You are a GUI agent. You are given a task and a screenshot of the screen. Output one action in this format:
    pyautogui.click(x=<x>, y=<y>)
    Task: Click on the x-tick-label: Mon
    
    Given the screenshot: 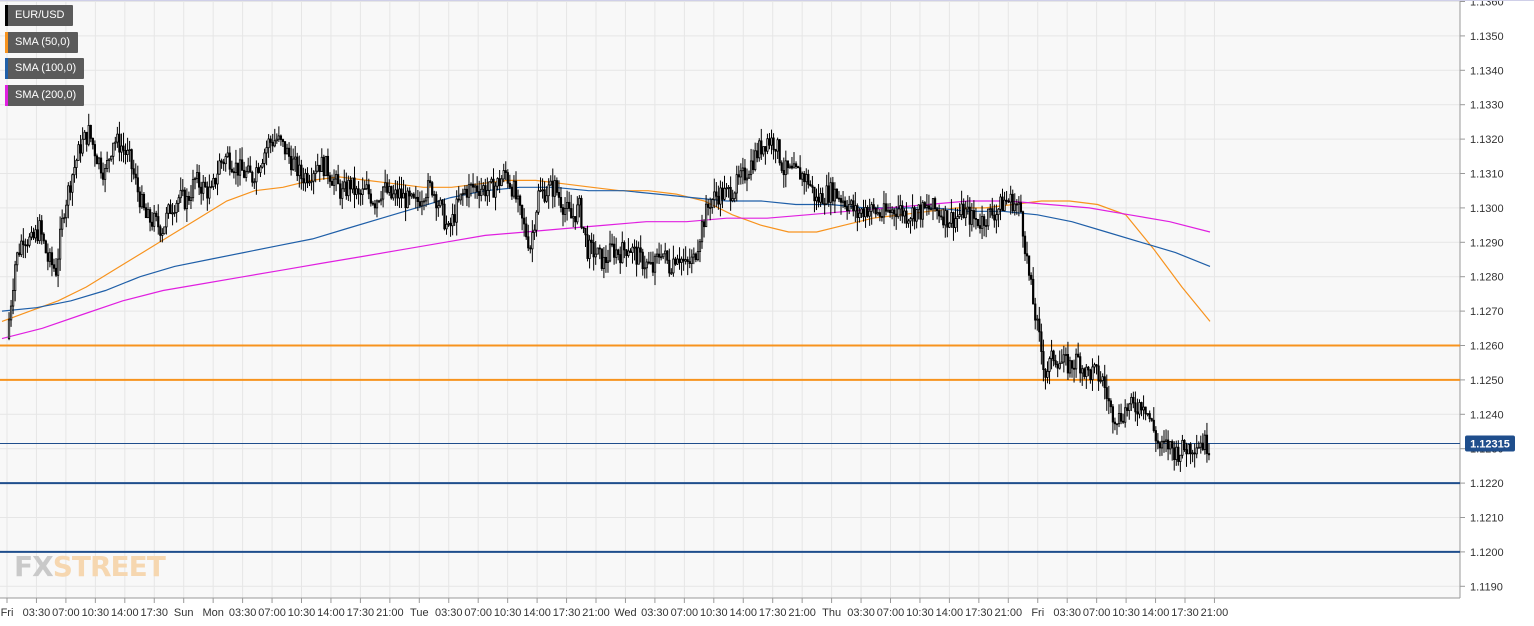 What is the action you would take?
    pyautogui.click(x=212, y=613)
    